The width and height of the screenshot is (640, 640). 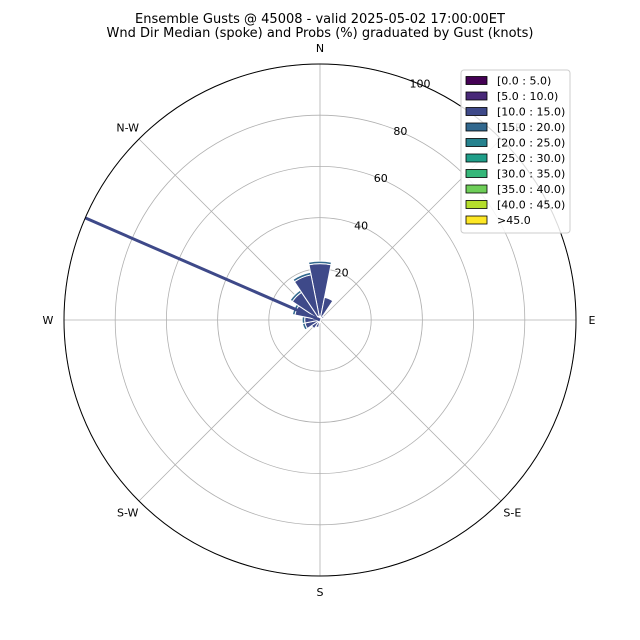 I want to click on legend-label-2: [10.0 : 15.0), so click(x=531, y=112).